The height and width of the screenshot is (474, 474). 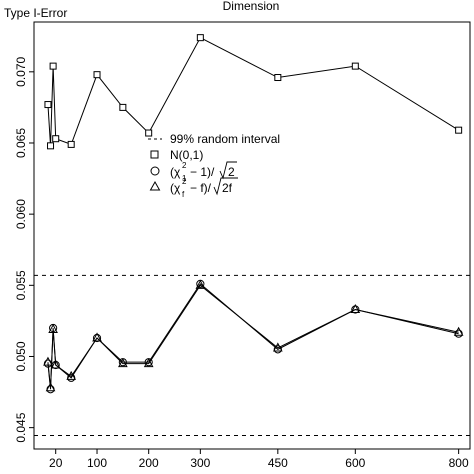 I want to click on x-tick-label: 300, so click(x=200, y=463).